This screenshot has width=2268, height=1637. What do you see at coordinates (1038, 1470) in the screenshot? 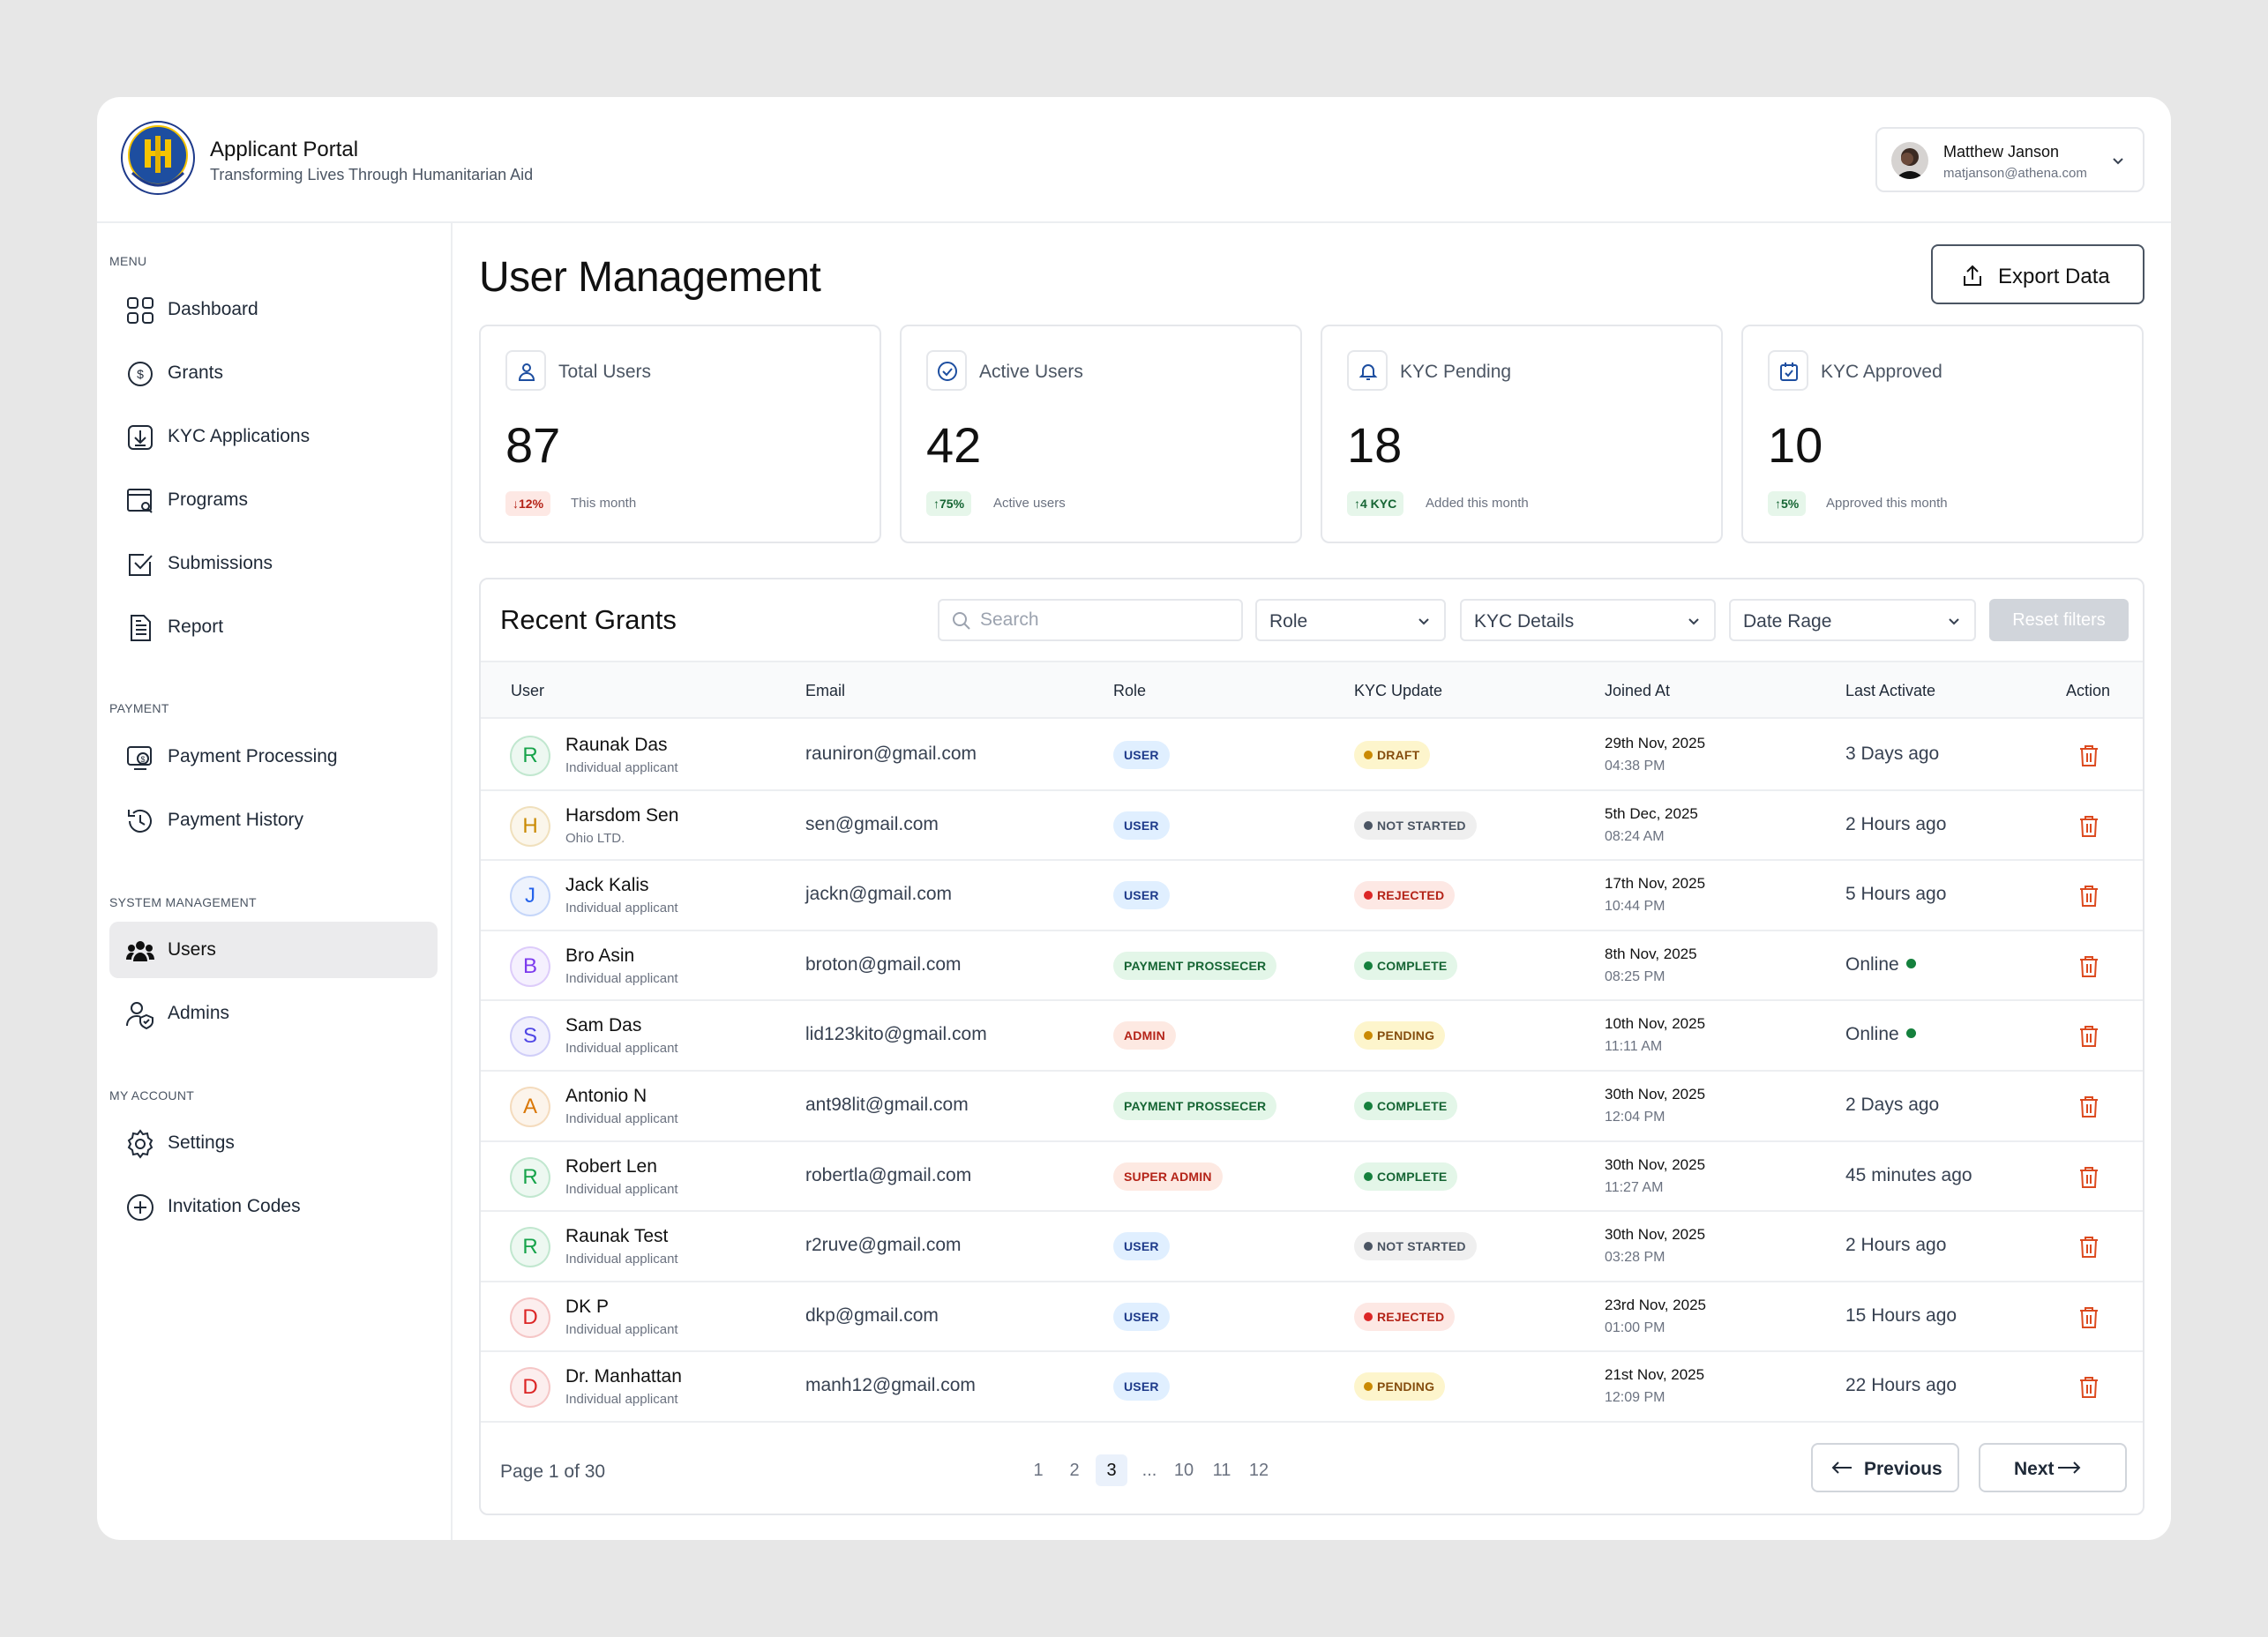
I see `page-number: 1` at bounding box center [1038, 1470].